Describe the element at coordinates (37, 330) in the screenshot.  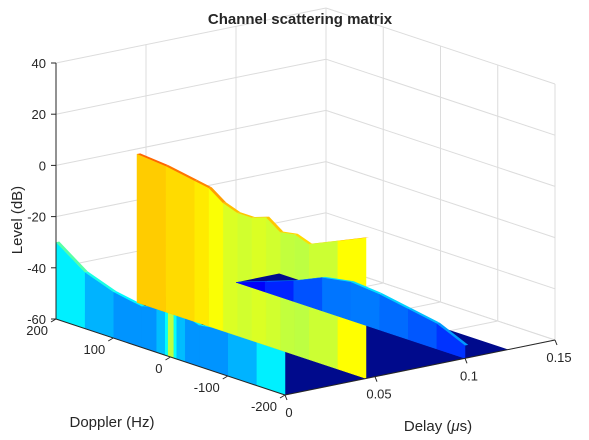
I see `y-tick-label: 200` at that location.